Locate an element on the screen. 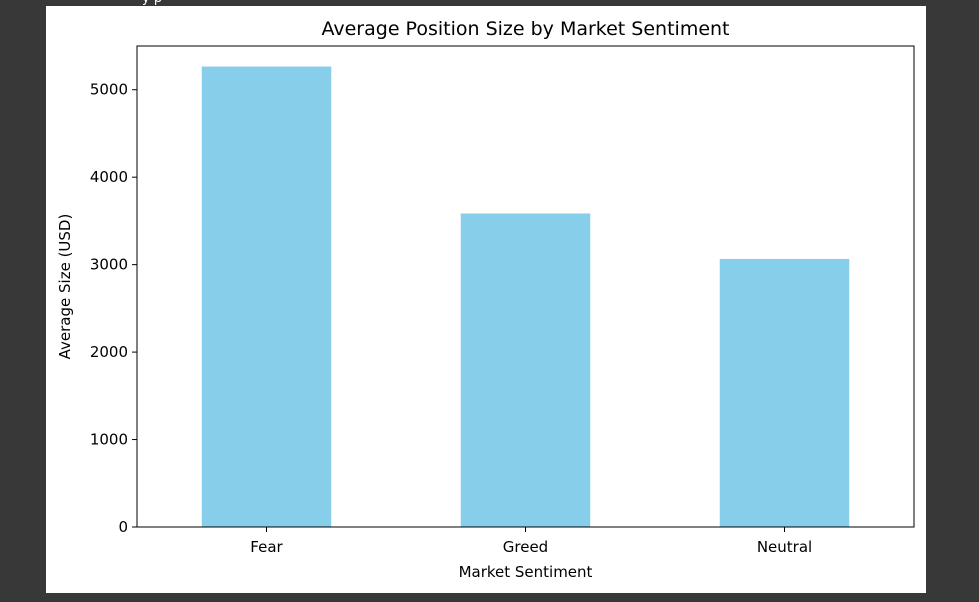  bar-neutral is located at coordinates (784, 392).